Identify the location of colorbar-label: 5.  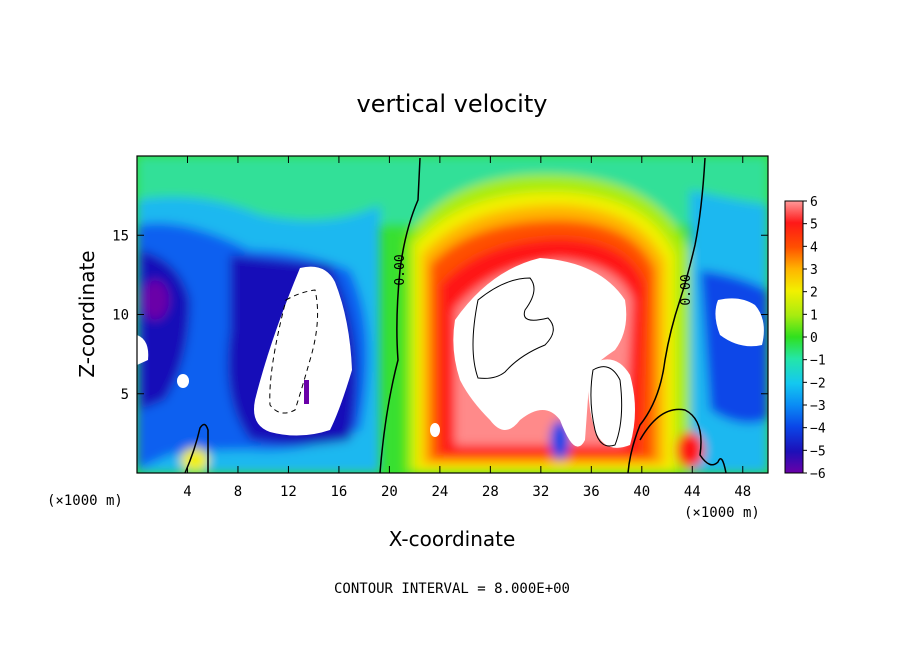
(814, 225).